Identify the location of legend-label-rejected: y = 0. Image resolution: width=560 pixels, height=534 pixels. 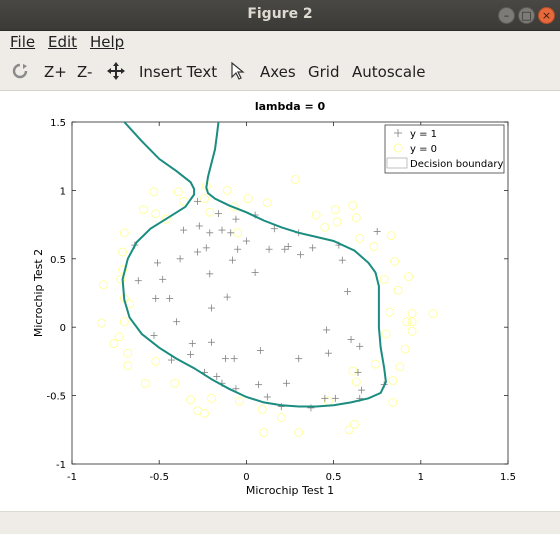
(423, 149).